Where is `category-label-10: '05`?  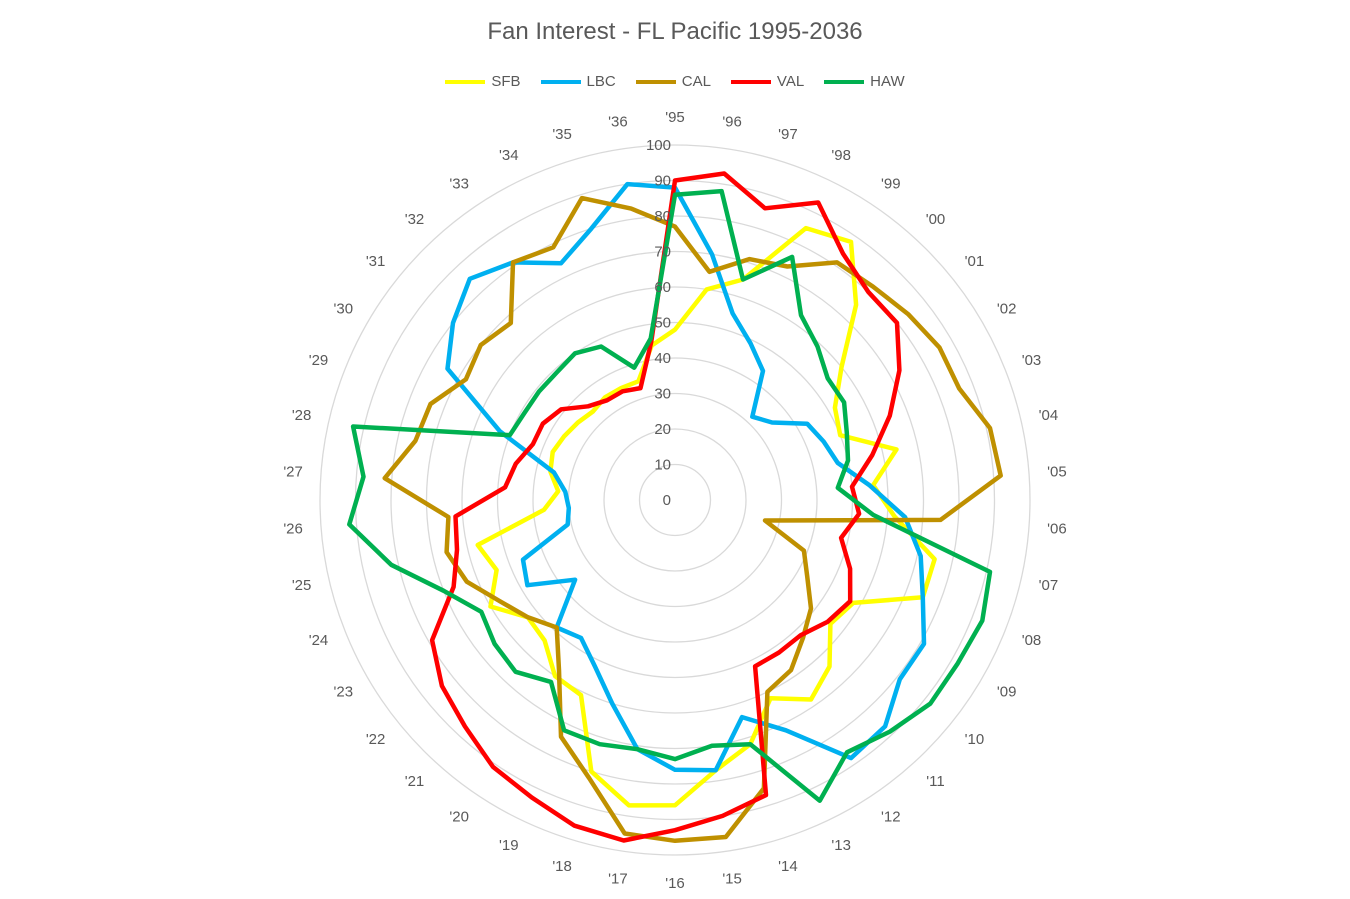
category-label-10: '05 is located at coordinates (1057, 471).